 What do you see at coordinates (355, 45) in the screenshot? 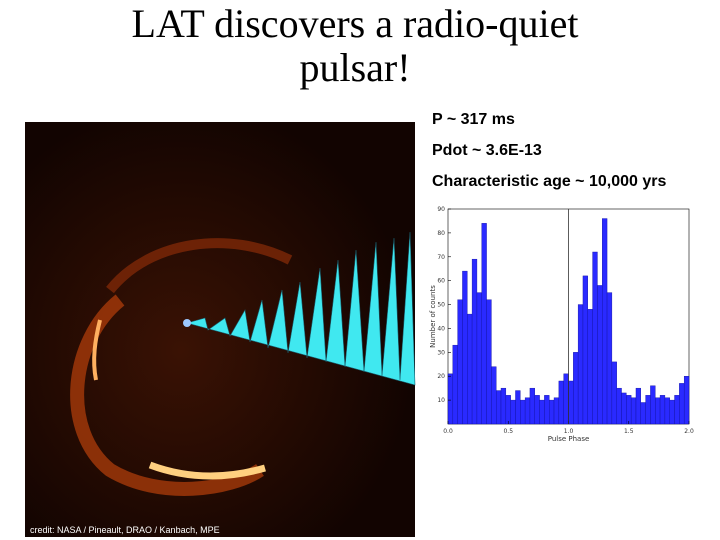
I see `slide-title: LAT discovers a radio-quiet pulsar!` at bounding box center [355, 45].